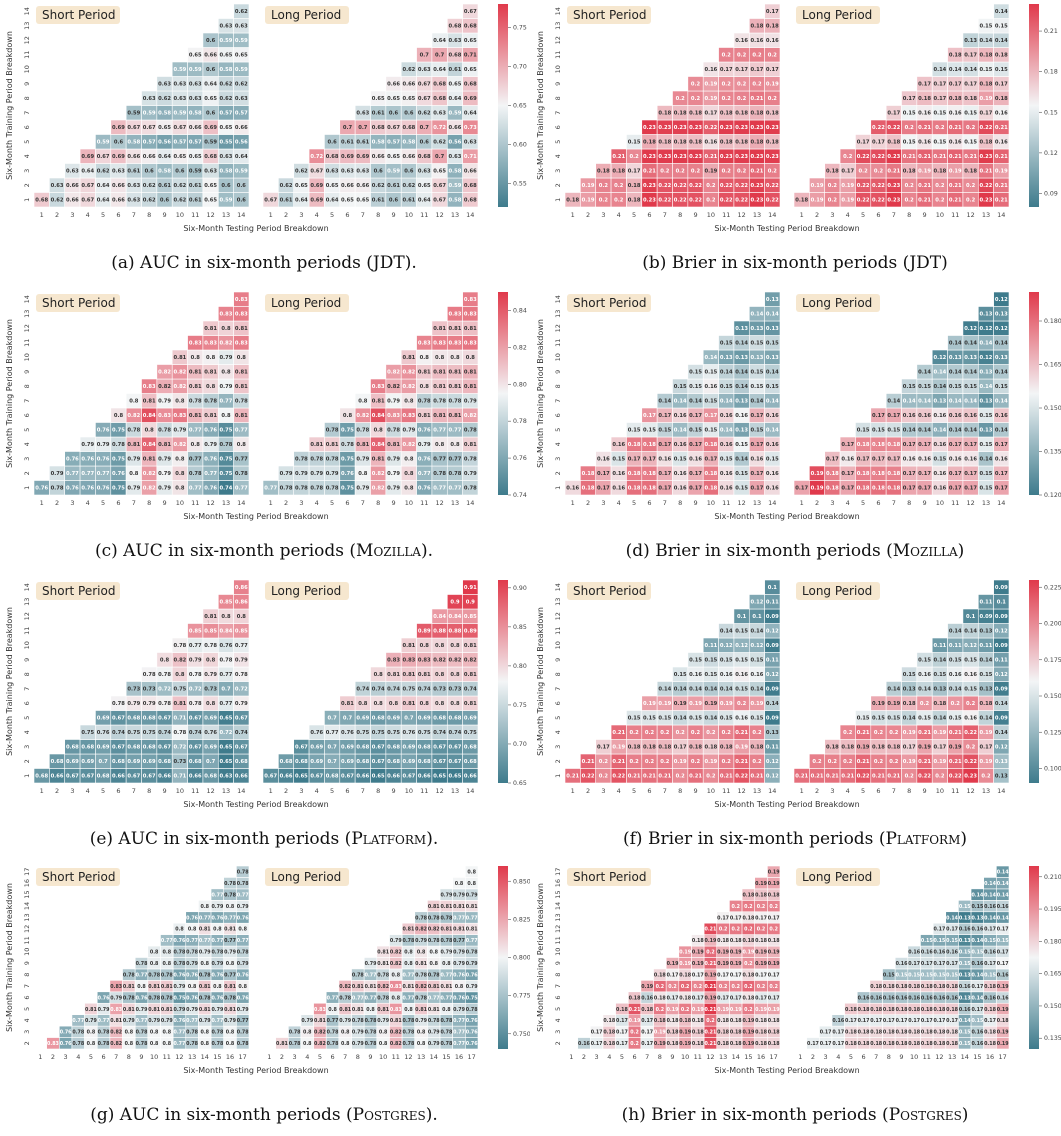  I want to click on y-tick-label: 15, so click(27, 894).